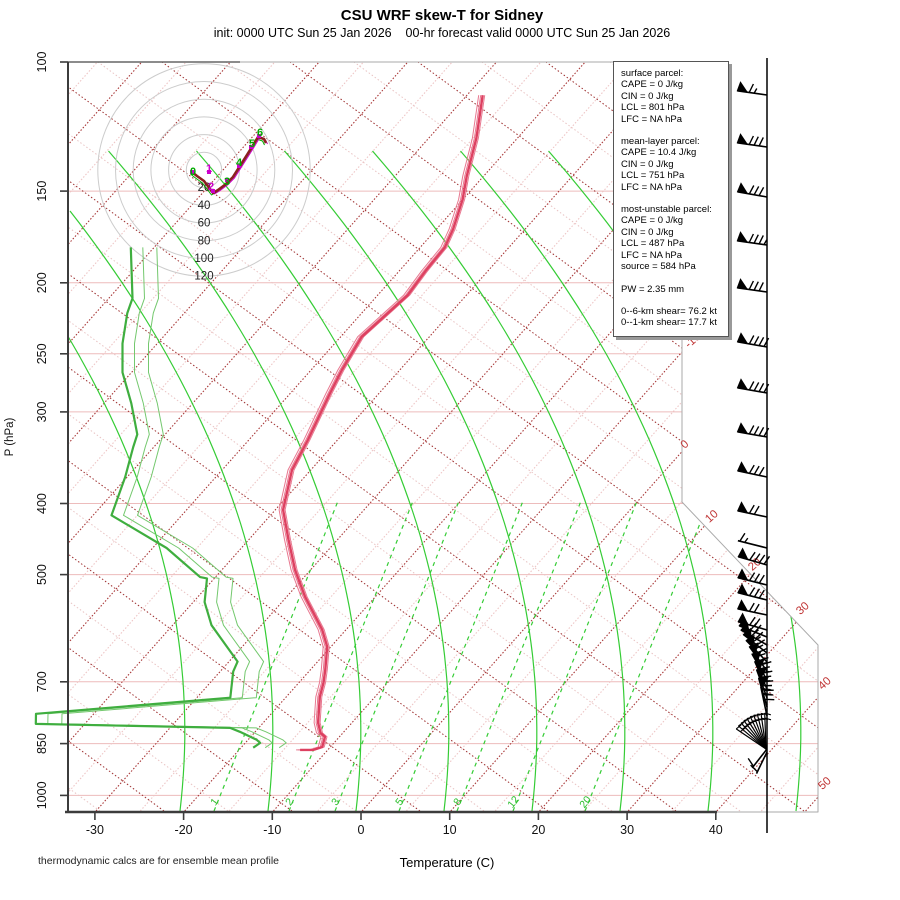 The height and width of the screenshot is (900, 900). What do you see at coordinates (442, 15) in the screenshot?
I see `chart-title: CSU WRF skew-T for Sidney` at bounding box center [442, 15].